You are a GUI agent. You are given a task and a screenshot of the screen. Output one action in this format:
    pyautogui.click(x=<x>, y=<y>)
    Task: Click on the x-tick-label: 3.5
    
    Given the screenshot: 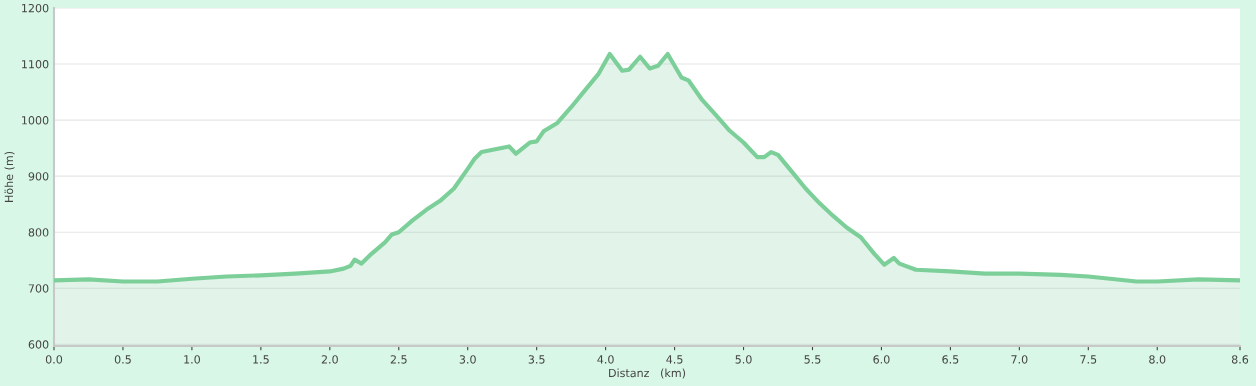 What is the action you would take?
    pyautogui.click(x=536, y=359)
    